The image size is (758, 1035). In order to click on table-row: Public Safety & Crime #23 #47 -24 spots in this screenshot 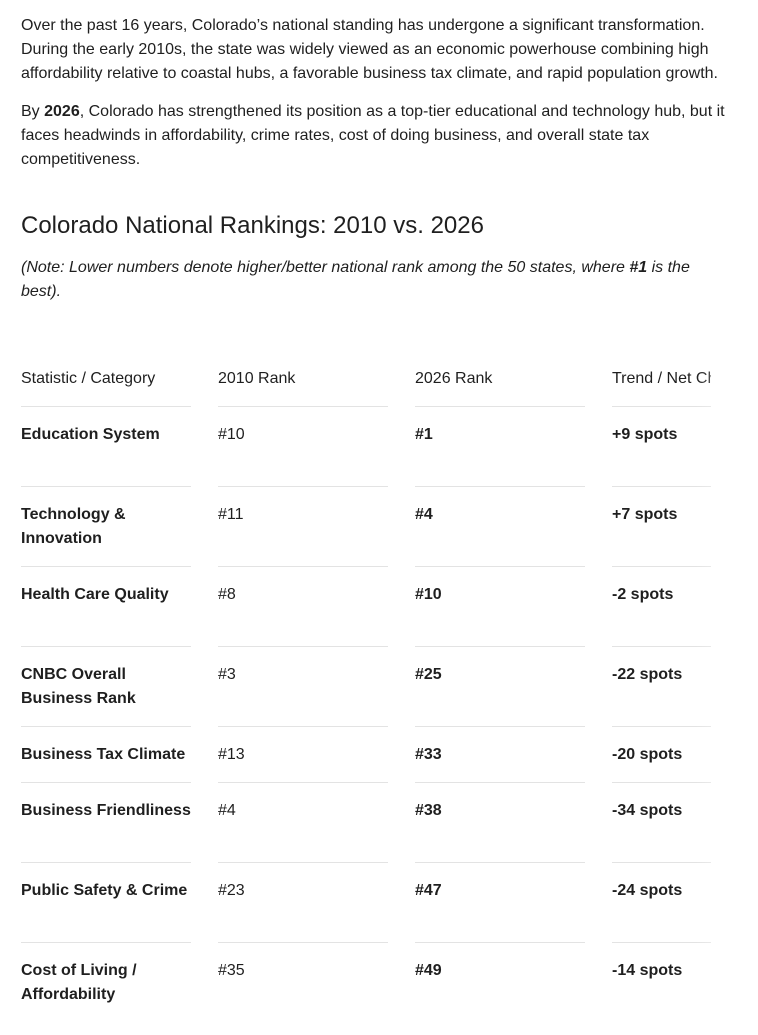, I will do `click(389, 903)`.